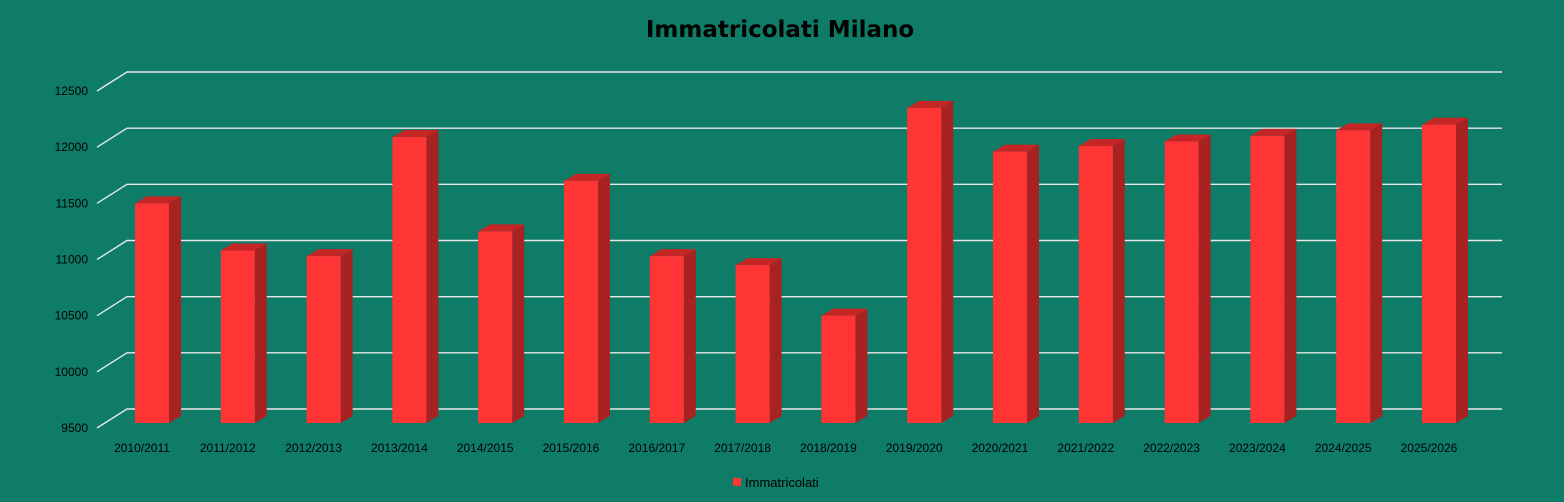  What do you see at coordinates (1085, 448) in the screenshot?
I see `x-tick-label: 2021/2022` at bounding box center [1085, 448].